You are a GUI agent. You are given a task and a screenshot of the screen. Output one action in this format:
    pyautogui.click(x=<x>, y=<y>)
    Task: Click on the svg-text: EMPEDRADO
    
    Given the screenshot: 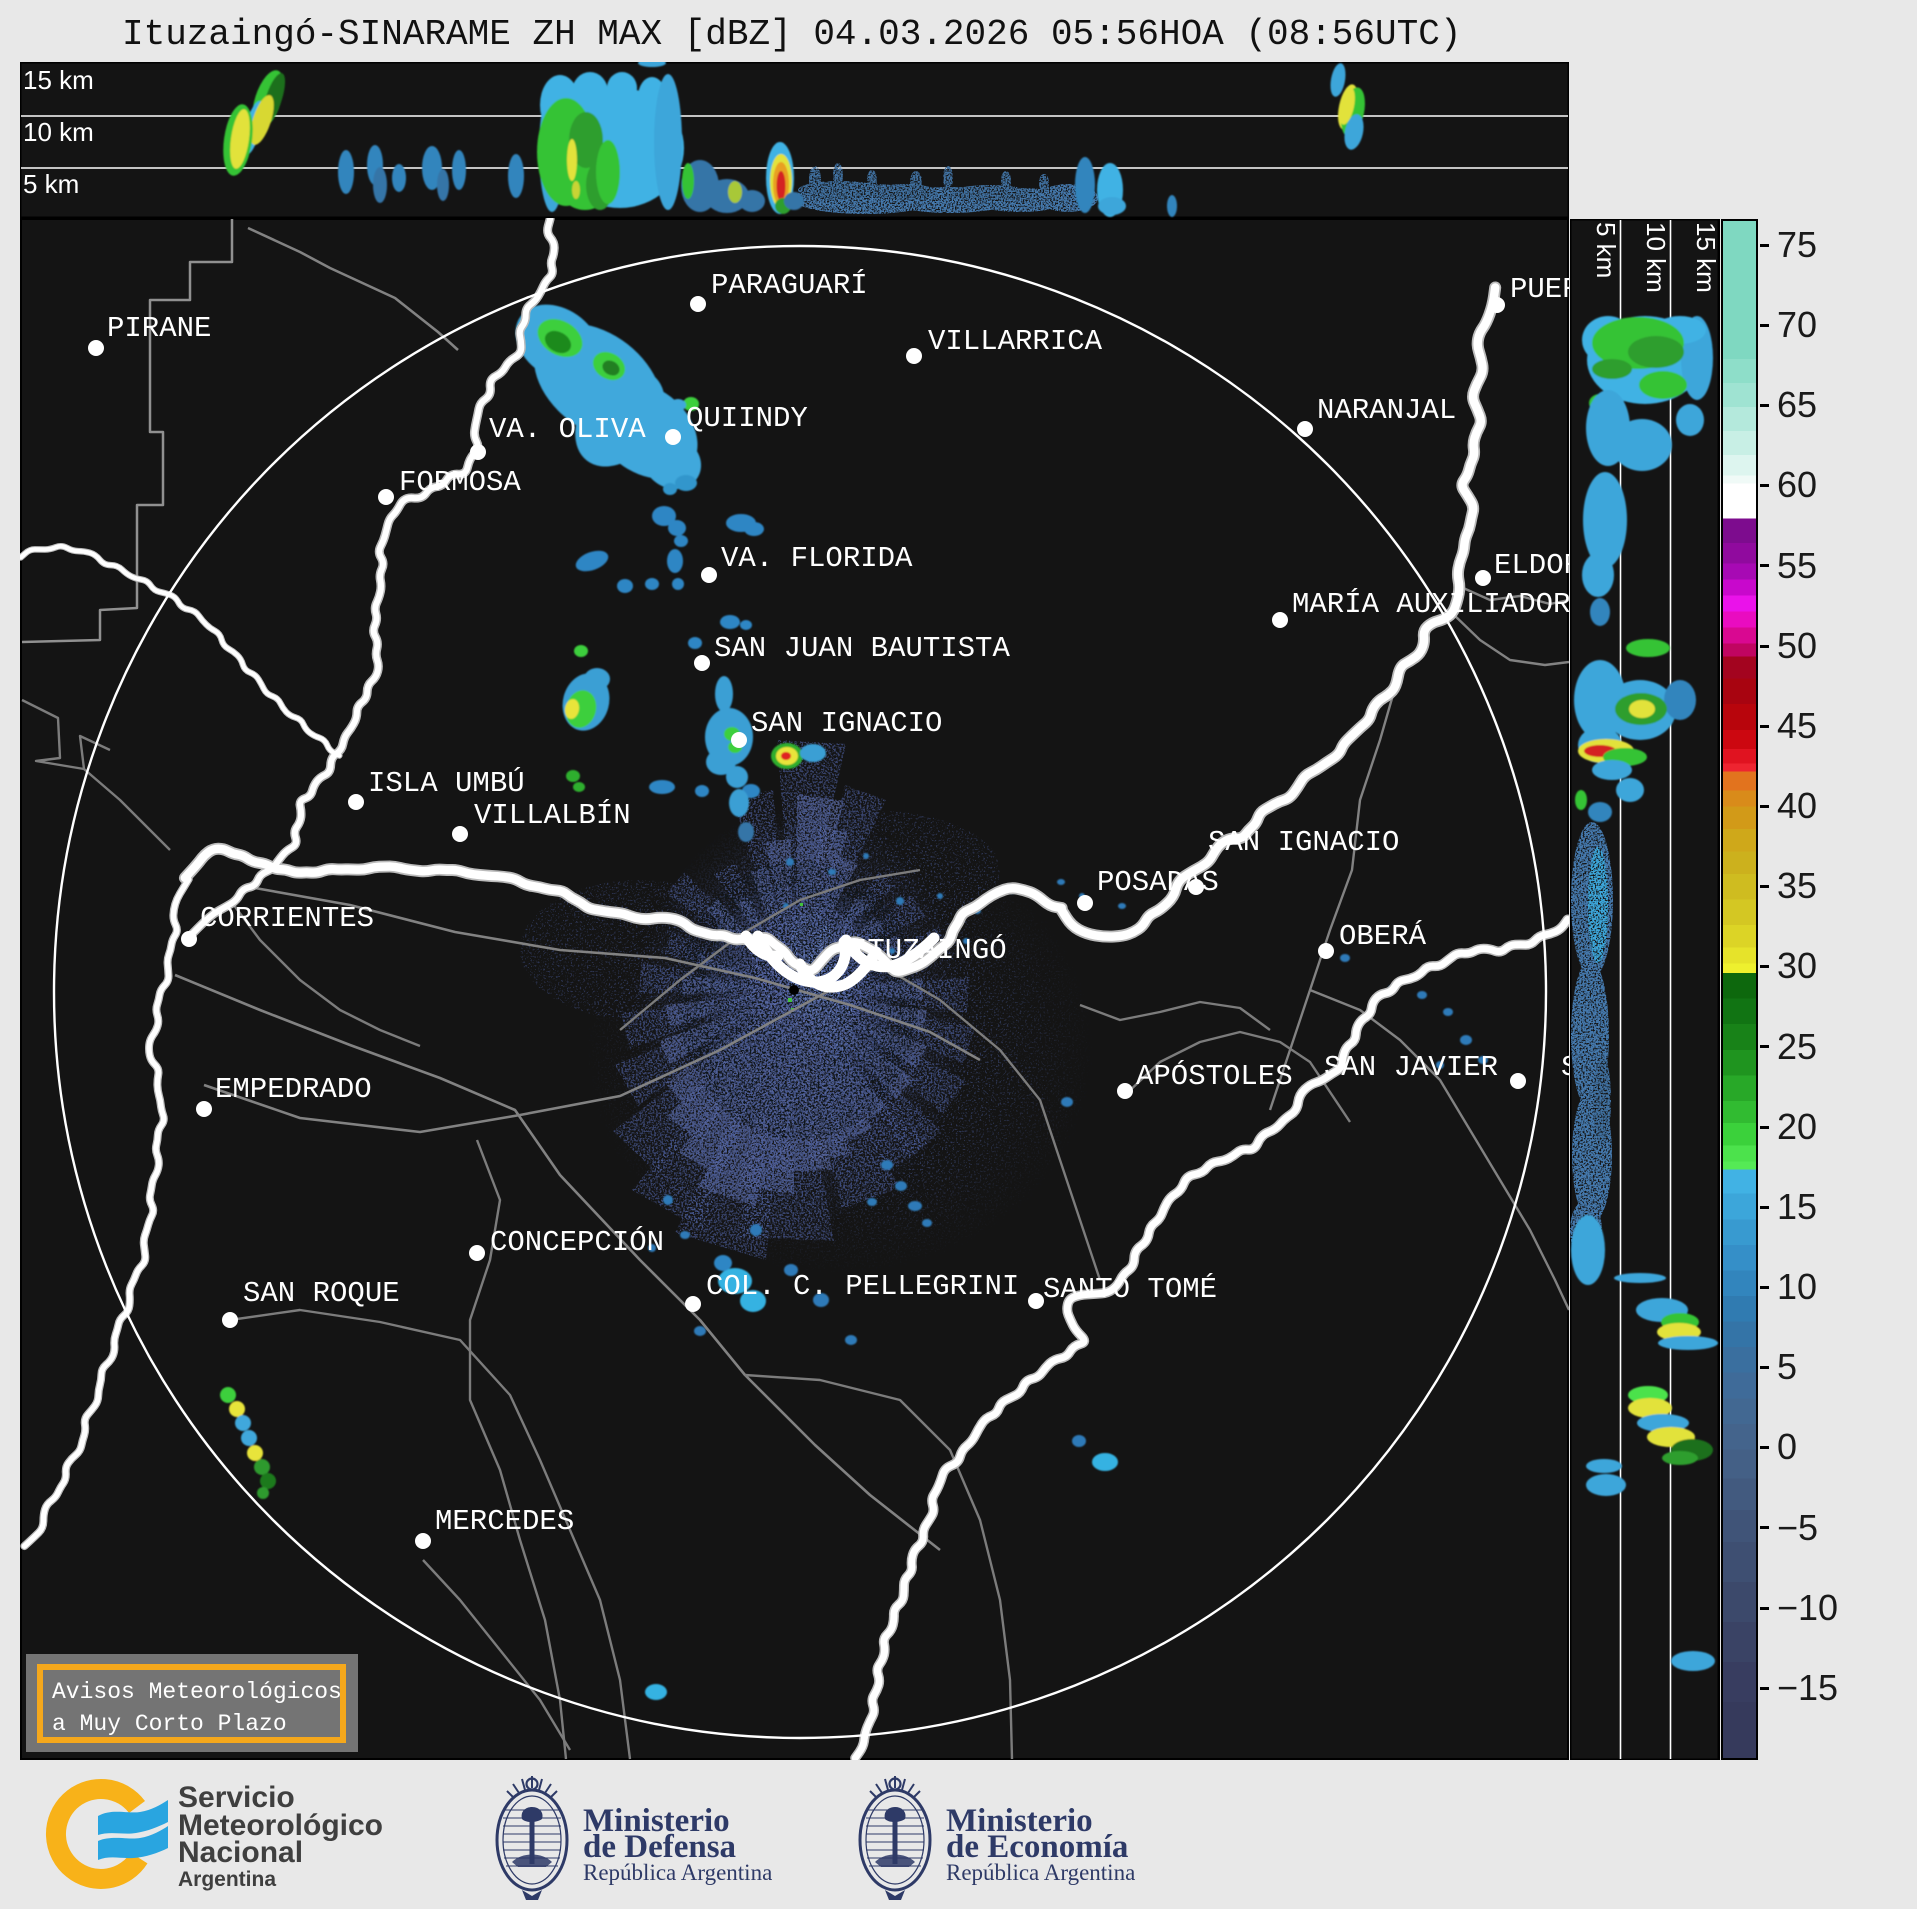 What is the action you would take?
    pyautogui.click(x=293, y=1089)
    